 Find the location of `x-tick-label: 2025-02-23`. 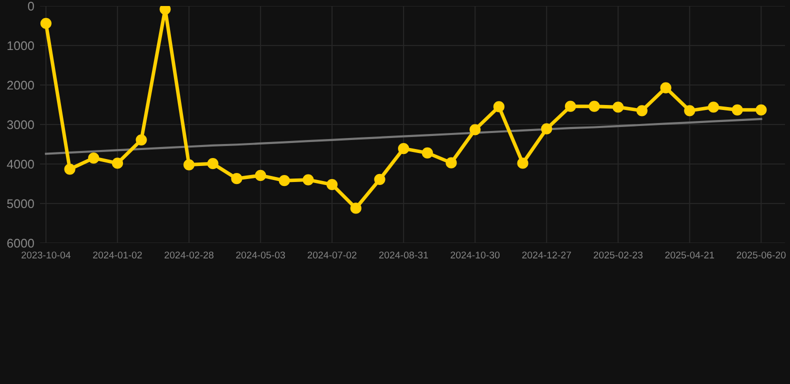

x-tick-label: 2025-02-23 is located at coordinates (618, 255).